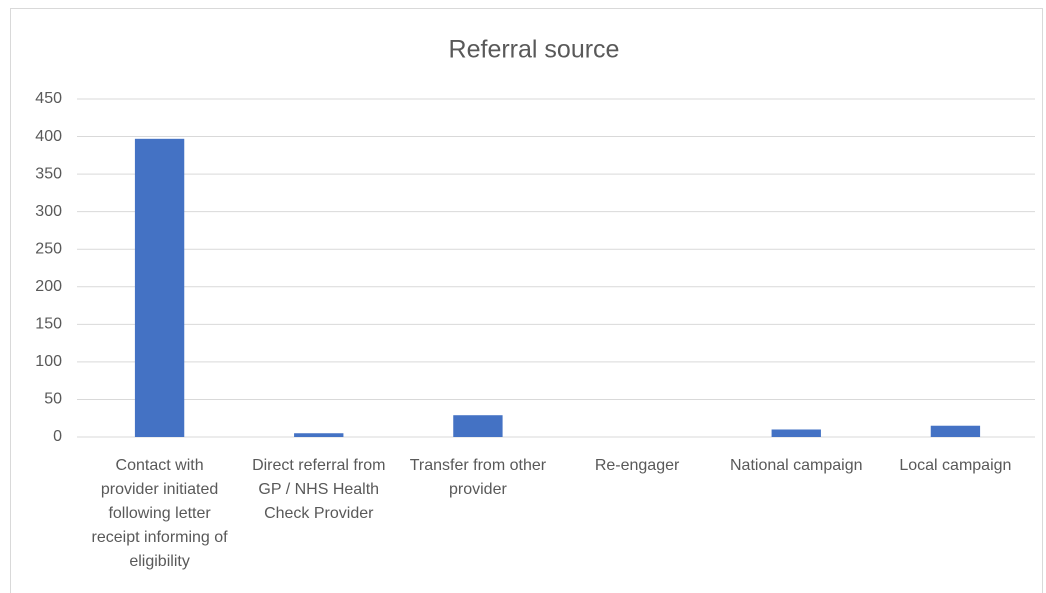  I want to click on y-tick-label: 0, so click(57, 436).